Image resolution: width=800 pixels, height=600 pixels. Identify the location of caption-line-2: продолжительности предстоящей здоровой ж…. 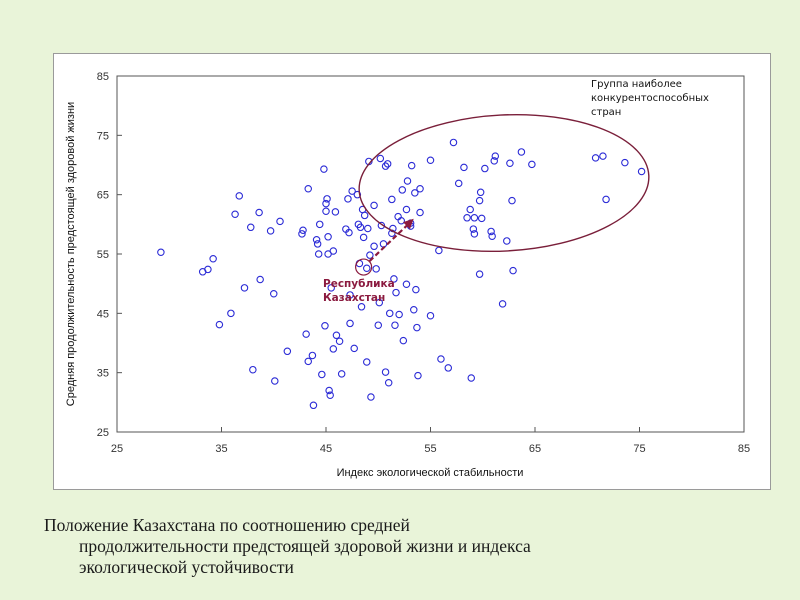
(305, 546).